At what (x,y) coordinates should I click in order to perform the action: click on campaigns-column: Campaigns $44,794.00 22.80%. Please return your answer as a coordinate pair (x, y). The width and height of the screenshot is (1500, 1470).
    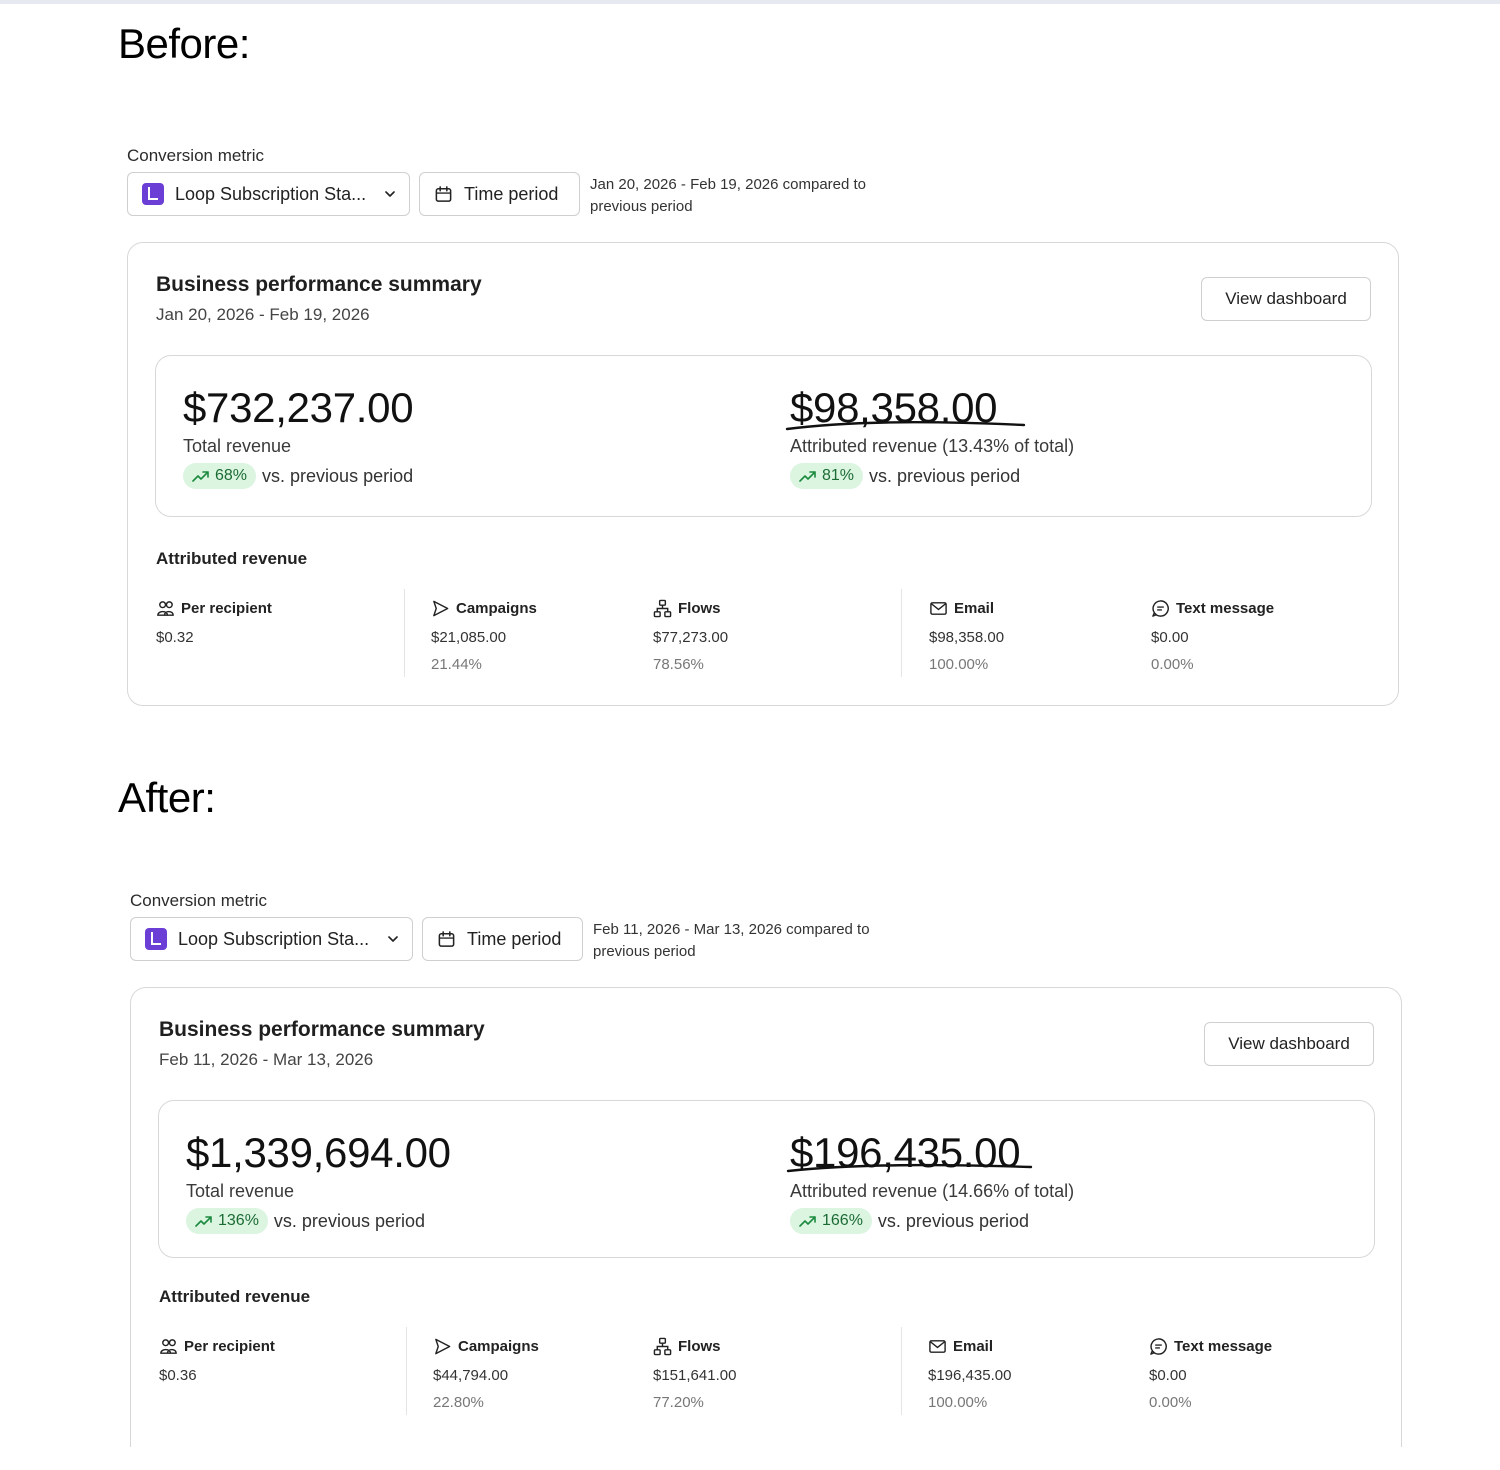
    Looking at the image, I should click on (486, 1373).